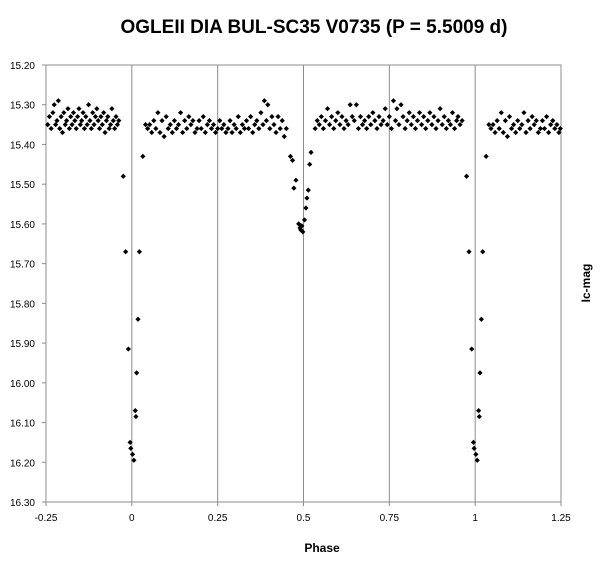  Describe the element at coordinates (303, 513) in the screenshot. I see `x-tick-labels: -0.25 0 0.25 0.5 0.75 1 1.25` at that location.